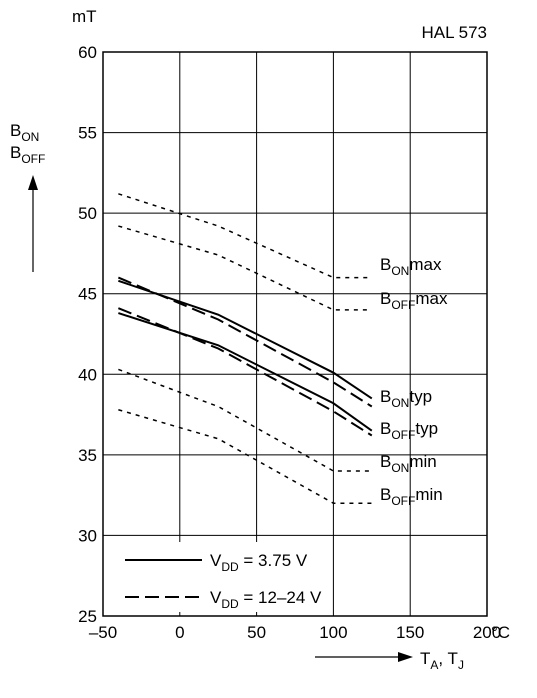  I want to click on x-axis-label: TA, TJ, so click(442, 660).